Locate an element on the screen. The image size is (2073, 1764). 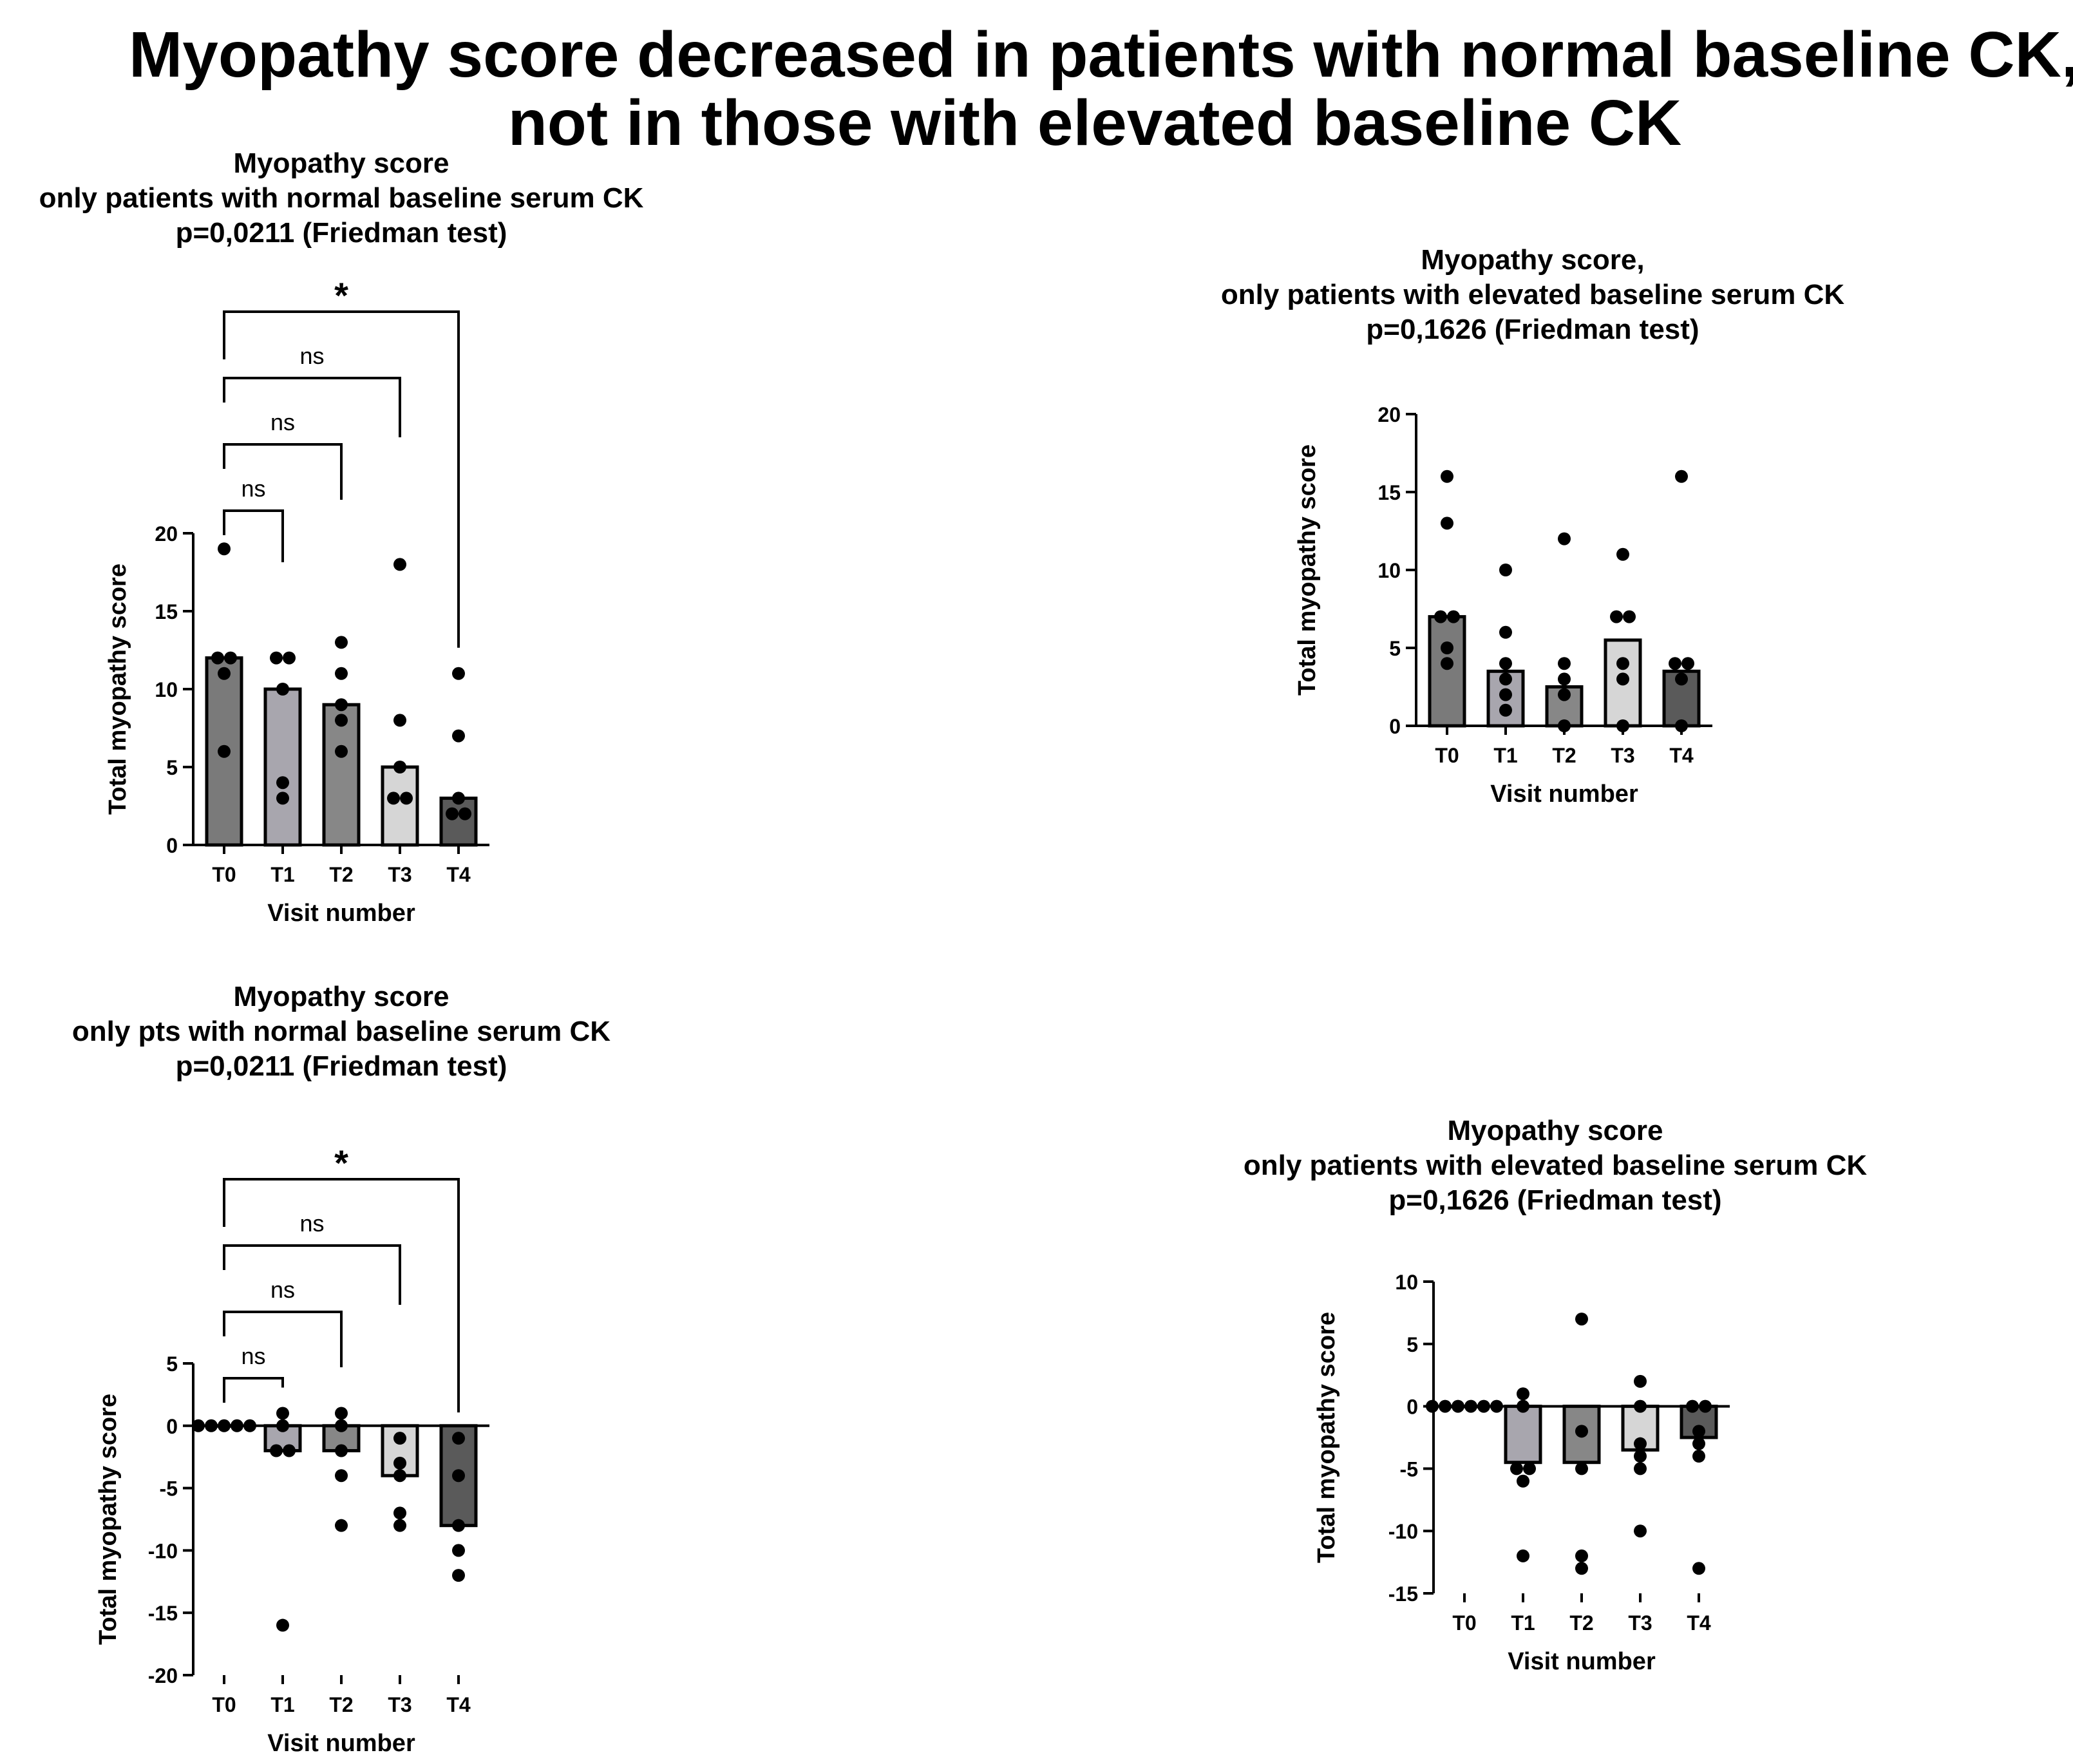
y-tick-label: 20 is located at coordinates (167, 533).